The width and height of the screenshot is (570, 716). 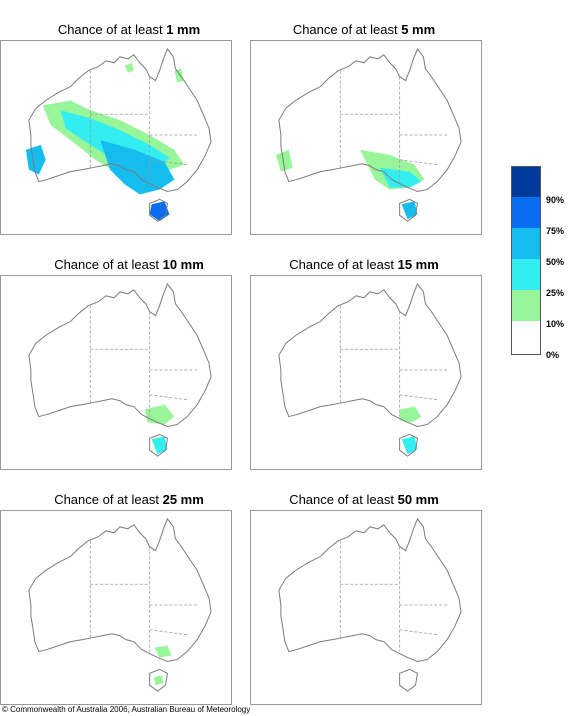 I want to click on map-50mm, so click(x=366, y=607).